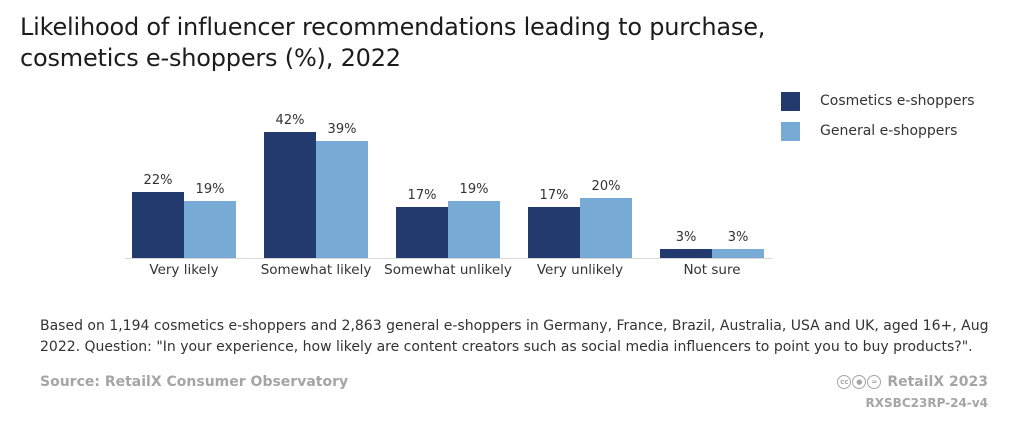 The width and height of the screenshot is (1024, 424). Describe the element at coordinates (158, 180) in the screenshot. I see `data-label-cosmetics-0: 22%` at that location.